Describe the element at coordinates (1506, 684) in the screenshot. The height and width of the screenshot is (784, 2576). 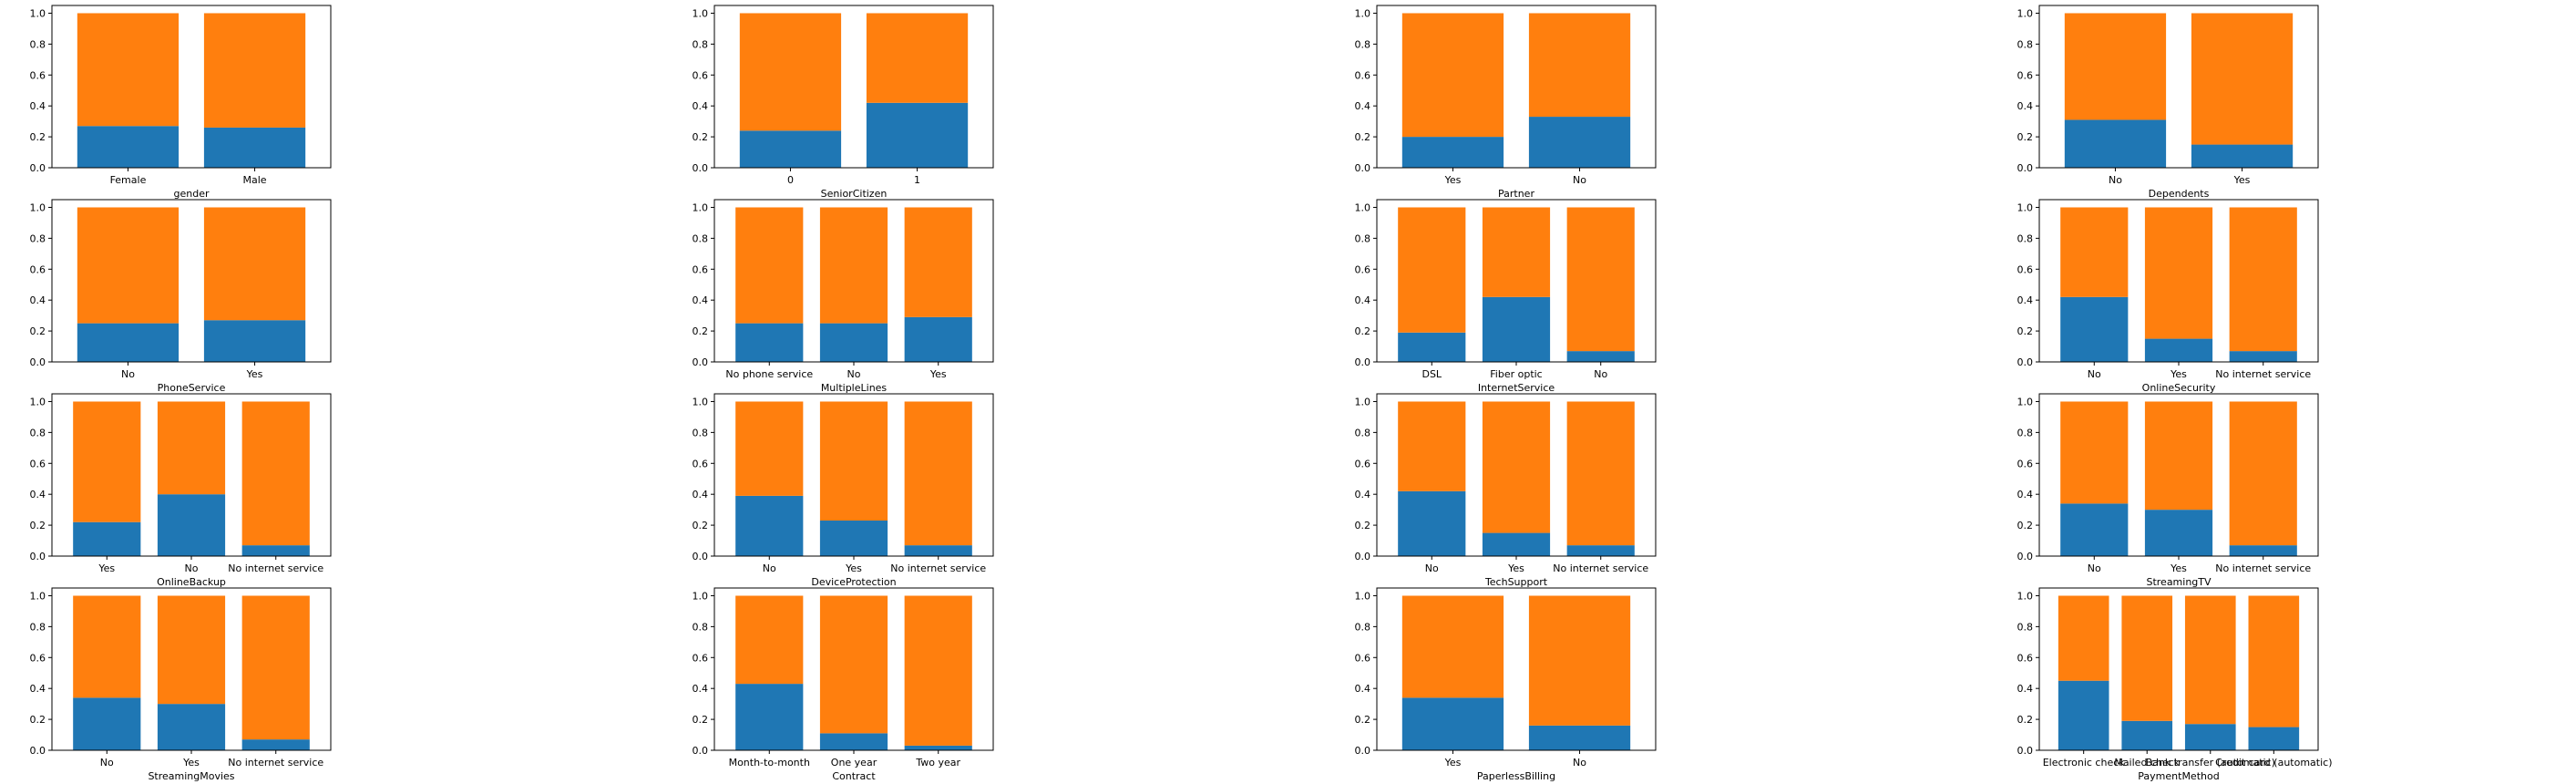
I see `subplot-PaperlessBilling: 0.0 0.2 0.4 0.6 0.8 1.0 Yes No PaperlessBilling` at that location.